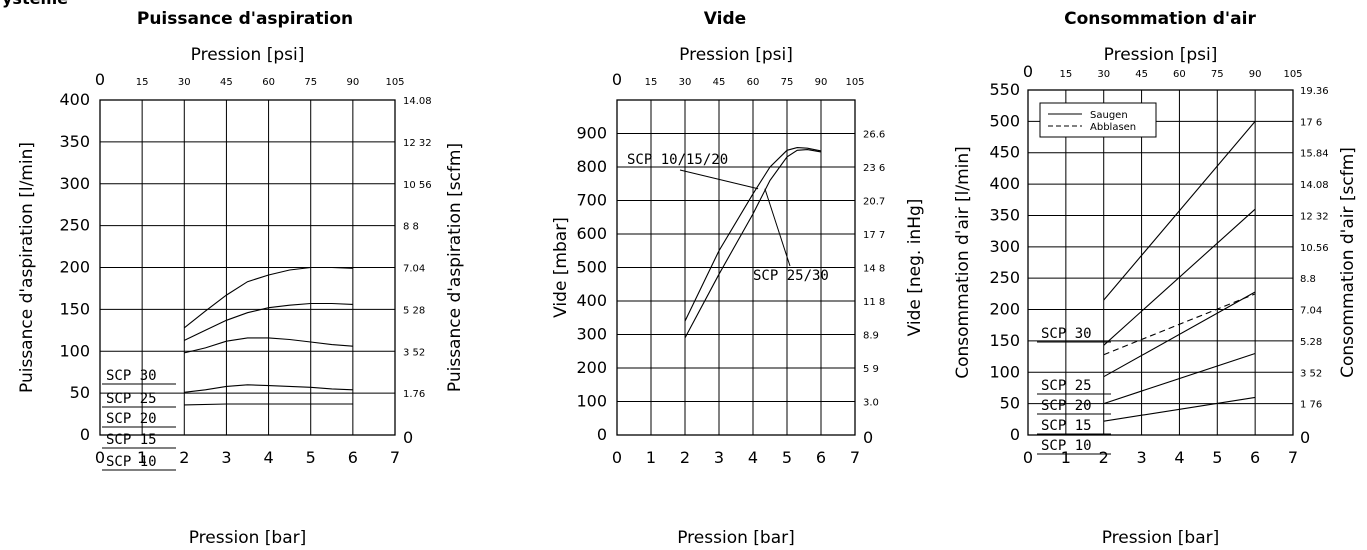 The image size is (1367, 550). I want to click on legend-entry: Abblasen, so click(1113, 127).